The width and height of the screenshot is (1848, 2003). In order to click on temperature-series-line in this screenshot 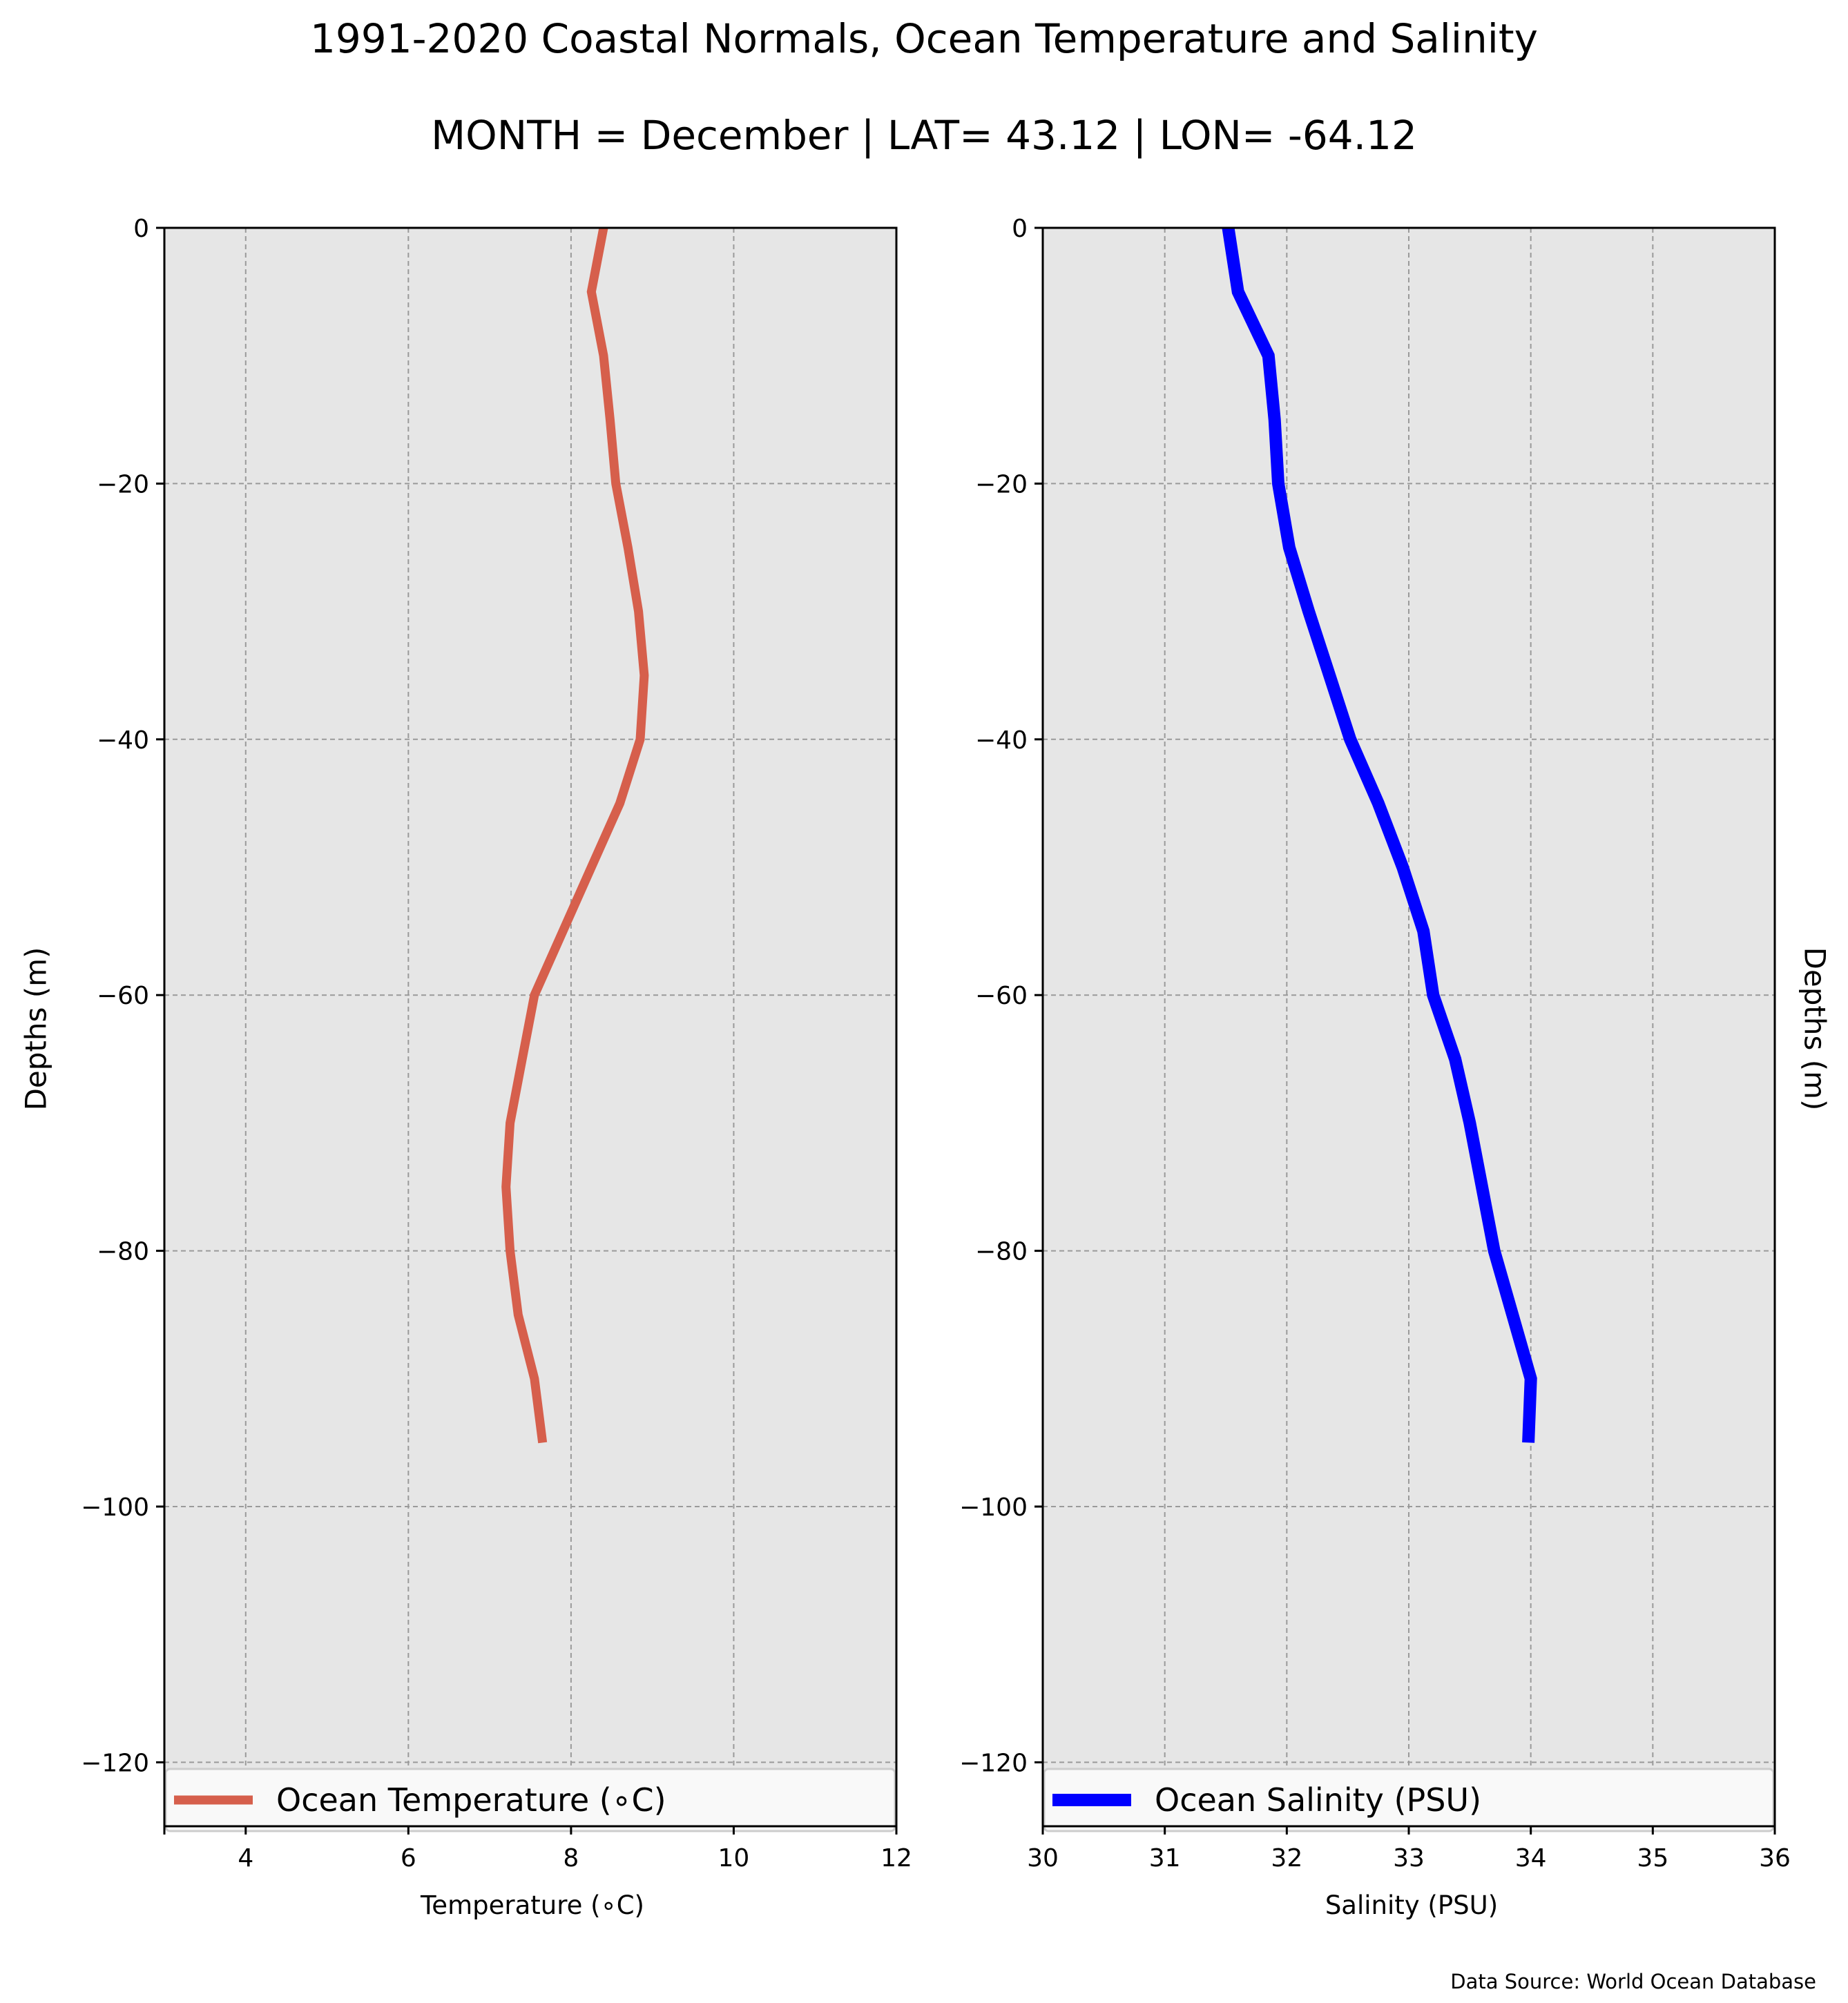, I will do `click(575, 835)`.